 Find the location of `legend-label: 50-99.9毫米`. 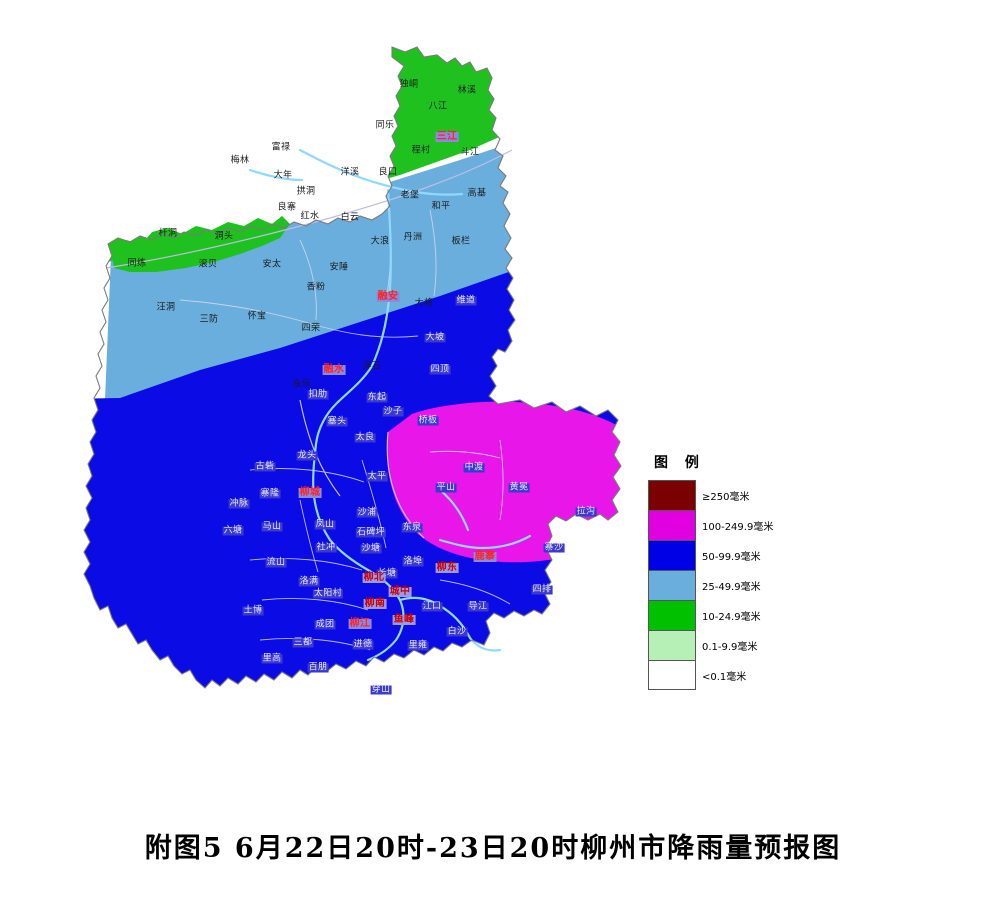

legend-label: 50-99.9毫米 is located at coordinates (731, 557).